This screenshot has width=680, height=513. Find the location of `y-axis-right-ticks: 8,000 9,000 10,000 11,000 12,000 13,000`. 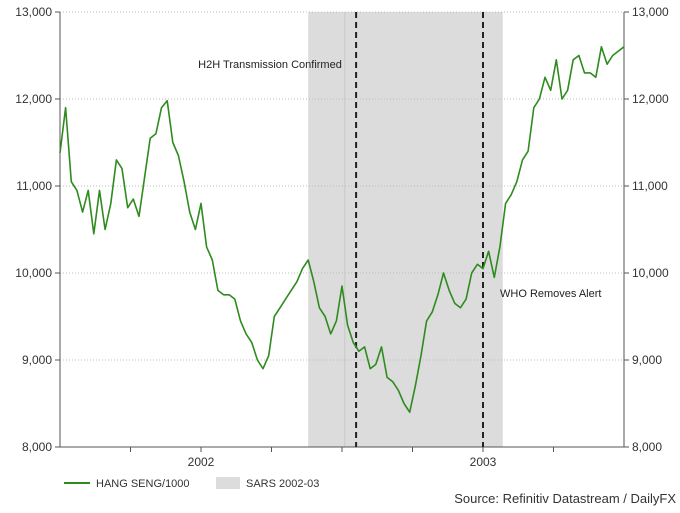

y-axis-right-ticks: 8,000 9,000 10,000 11,000 12,000 13,000 is located at coordinates (646, 229).